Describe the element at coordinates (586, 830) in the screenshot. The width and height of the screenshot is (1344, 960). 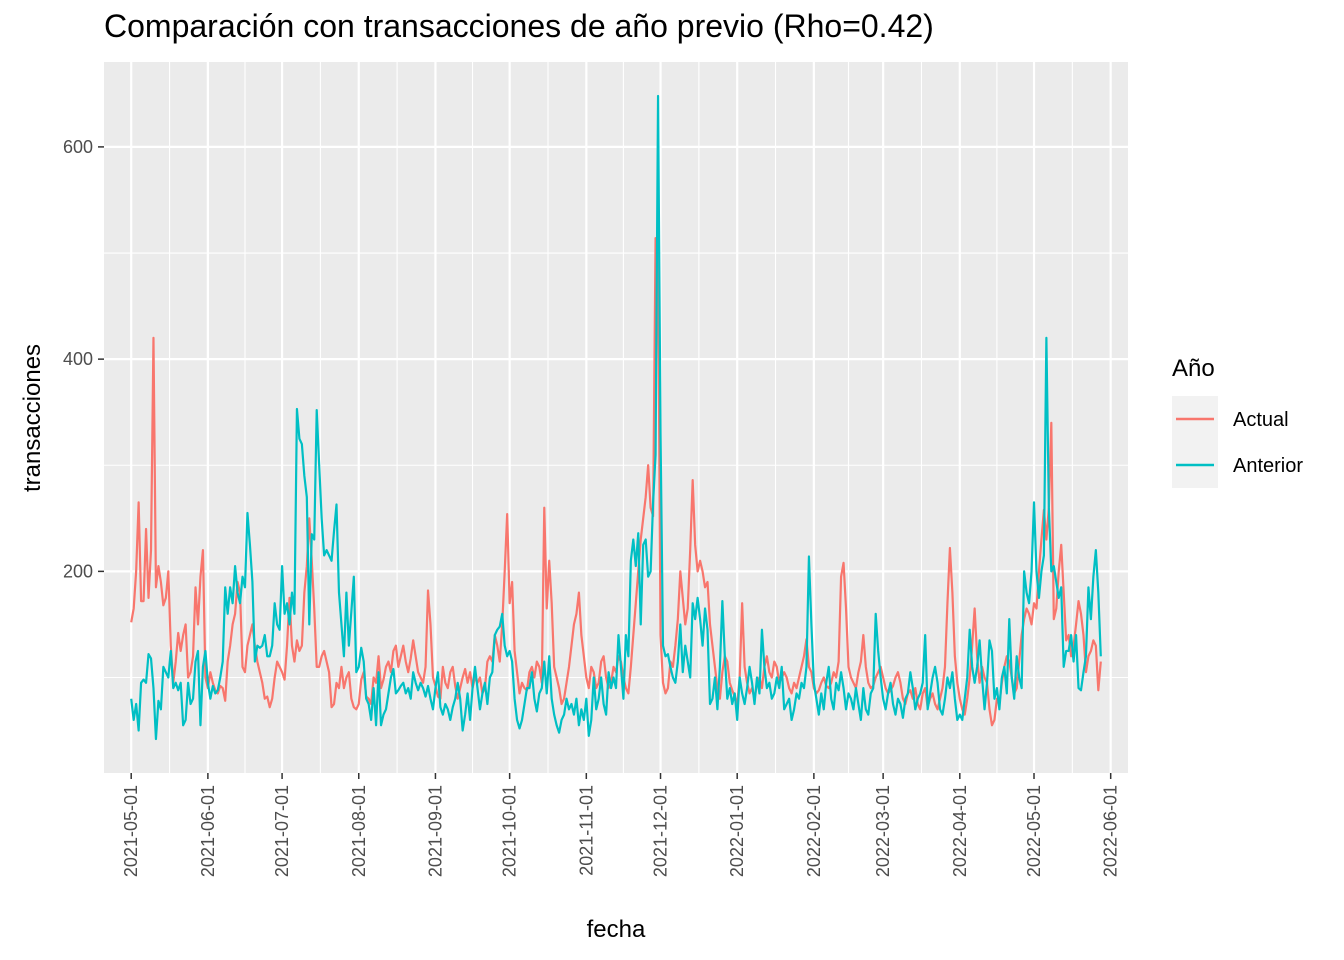
I see `x-tick-label: 2021-11-01` at that location.